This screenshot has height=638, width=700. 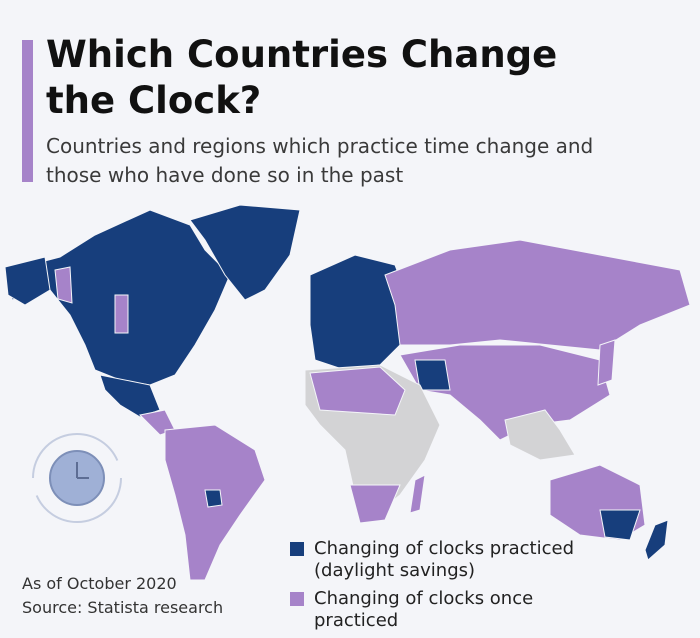 What do you see at coordinates (123, 607) in the screenshot?
I see `source: Source: Statista research` at bounding box center [123, 607].